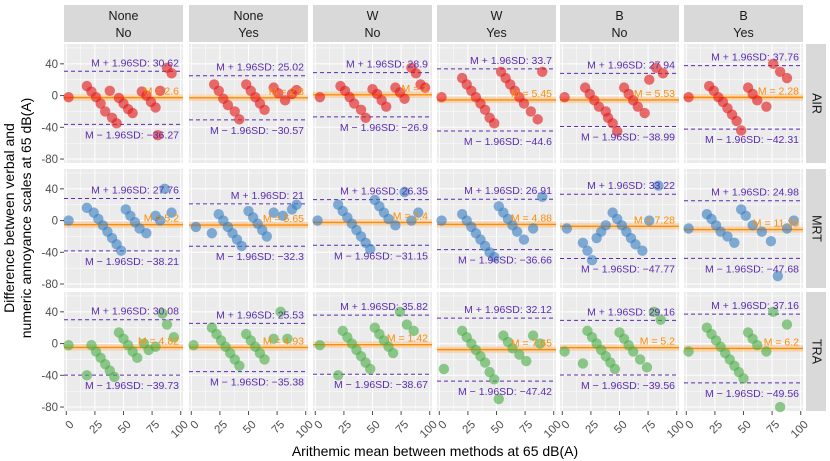  Describe the element at coordinates (373, 33) in the screenshot. I see `strip-label-condition: No` at that location.